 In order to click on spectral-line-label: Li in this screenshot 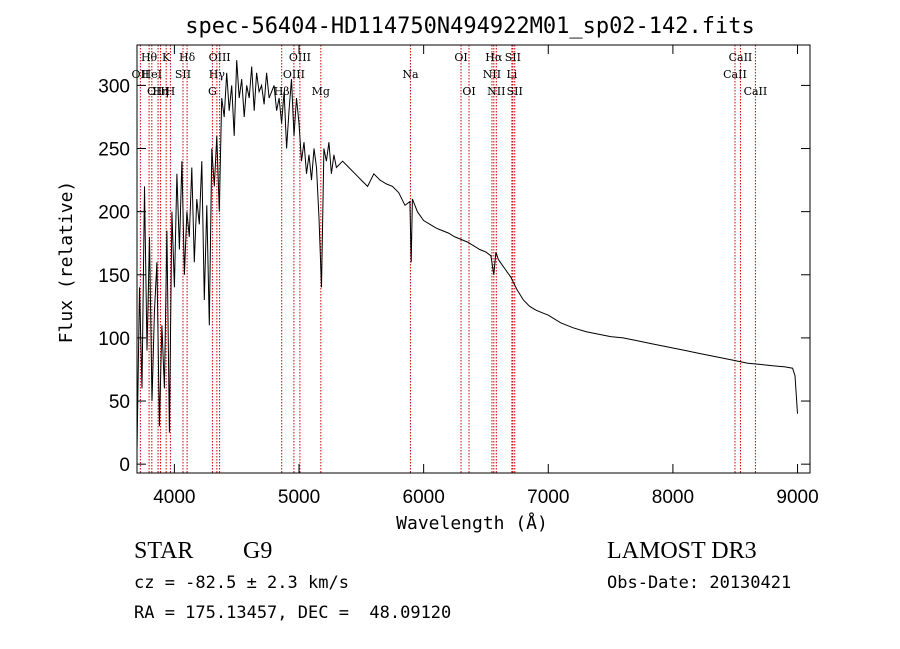, I will do `click(511, 74)`.